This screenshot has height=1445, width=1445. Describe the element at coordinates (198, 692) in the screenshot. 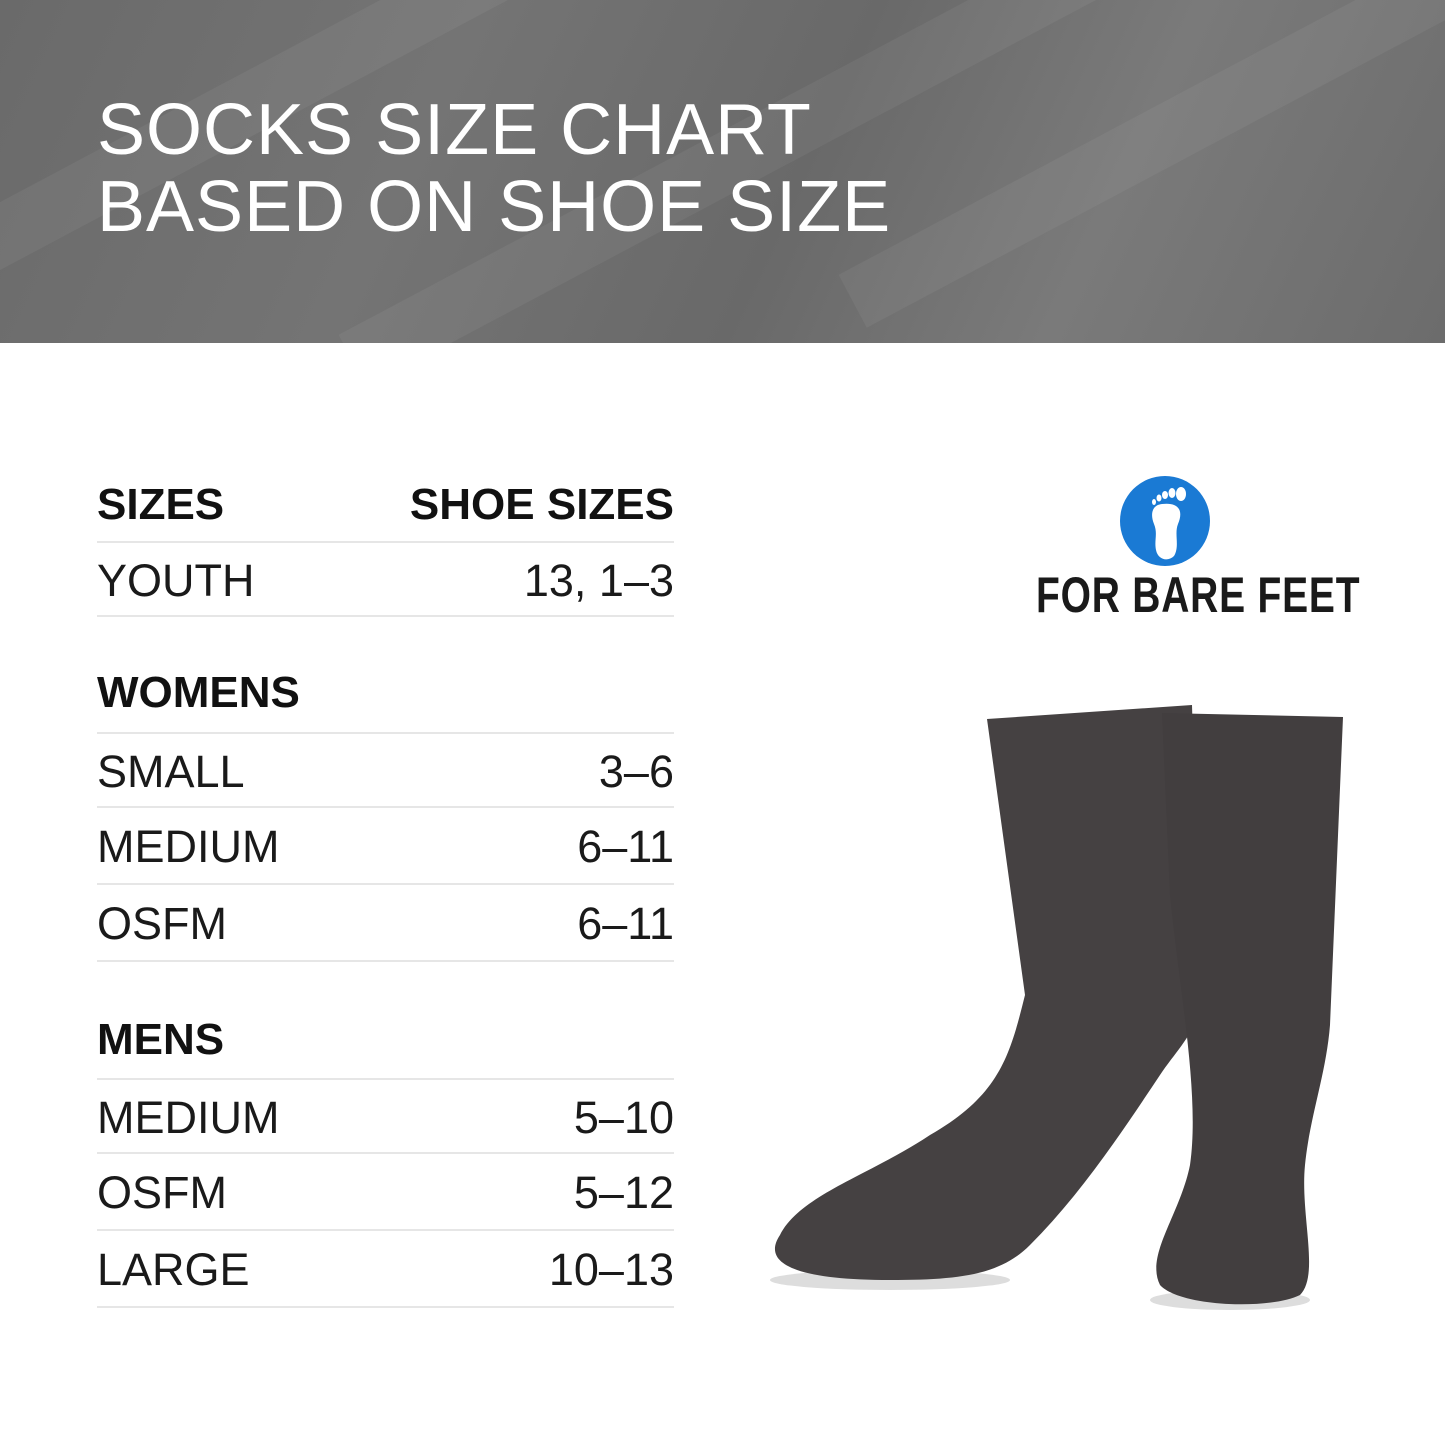

I see `section-heading-womens: WOMENS` at that location.